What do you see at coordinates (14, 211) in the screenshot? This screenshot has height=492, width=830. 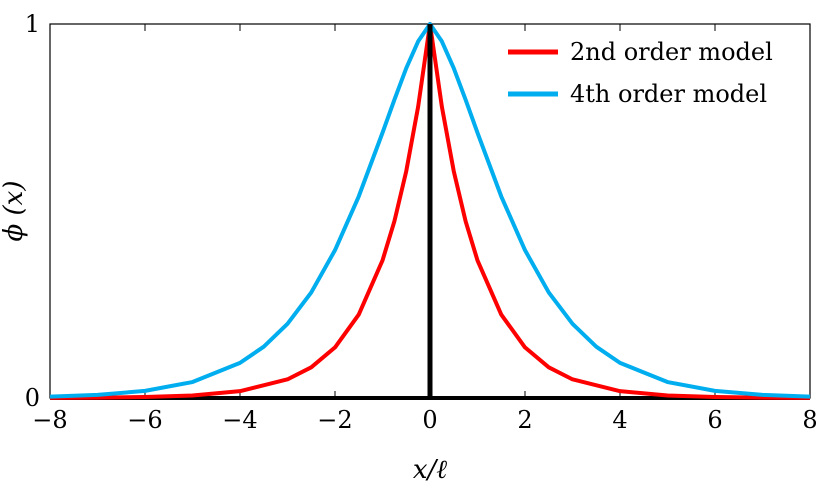 I see `y-axis-label: ϕ (x)` at bounding box center [14, 211].